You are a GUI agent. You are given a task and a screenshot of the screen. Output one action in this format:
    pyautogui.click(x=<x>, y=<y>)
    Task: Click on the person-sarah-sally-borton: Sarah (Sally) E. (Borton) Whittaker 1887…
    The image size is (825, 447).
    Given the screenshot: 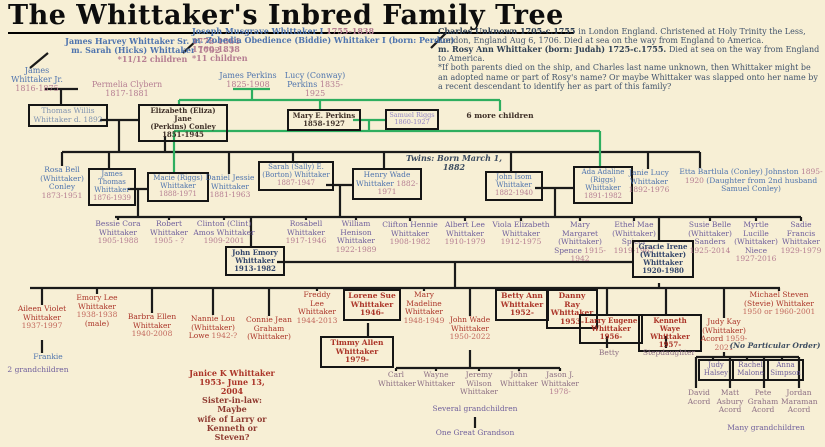 What is the action you would take?
    pyautogui.click(x=296, y=176)
    